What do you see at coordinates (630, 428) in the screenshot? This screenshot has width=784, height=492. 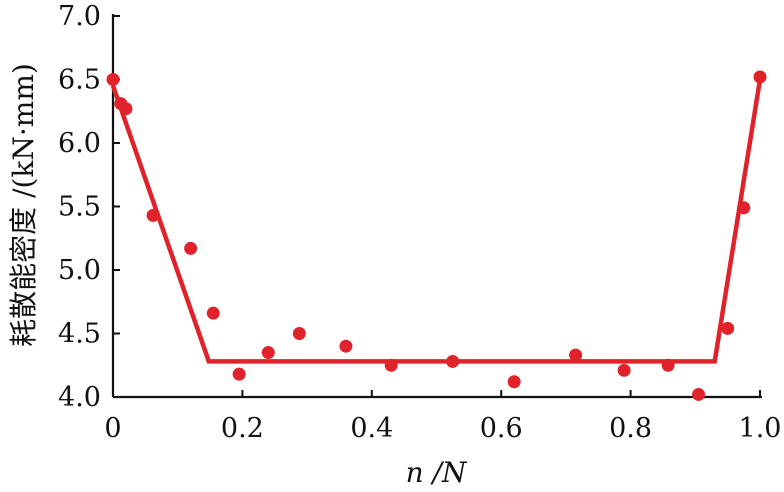 I see `x-tick-label: 0.8` at bounding box center [630, 428].